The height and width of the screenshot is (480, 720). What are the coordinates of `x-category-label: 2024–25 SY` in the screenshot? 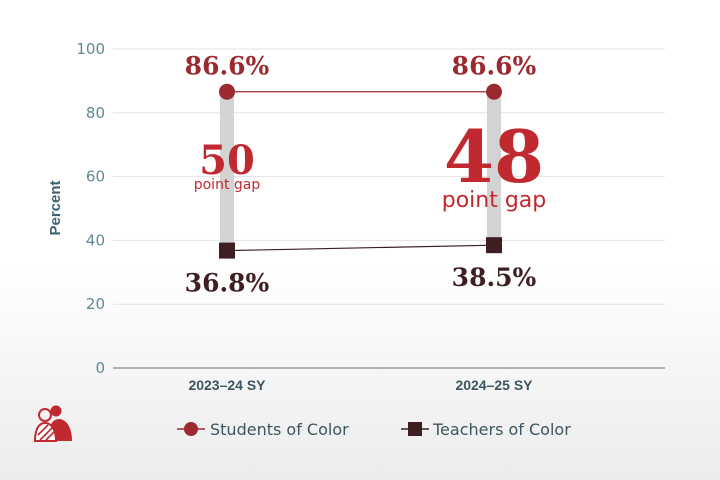 It's located at (494, 385).